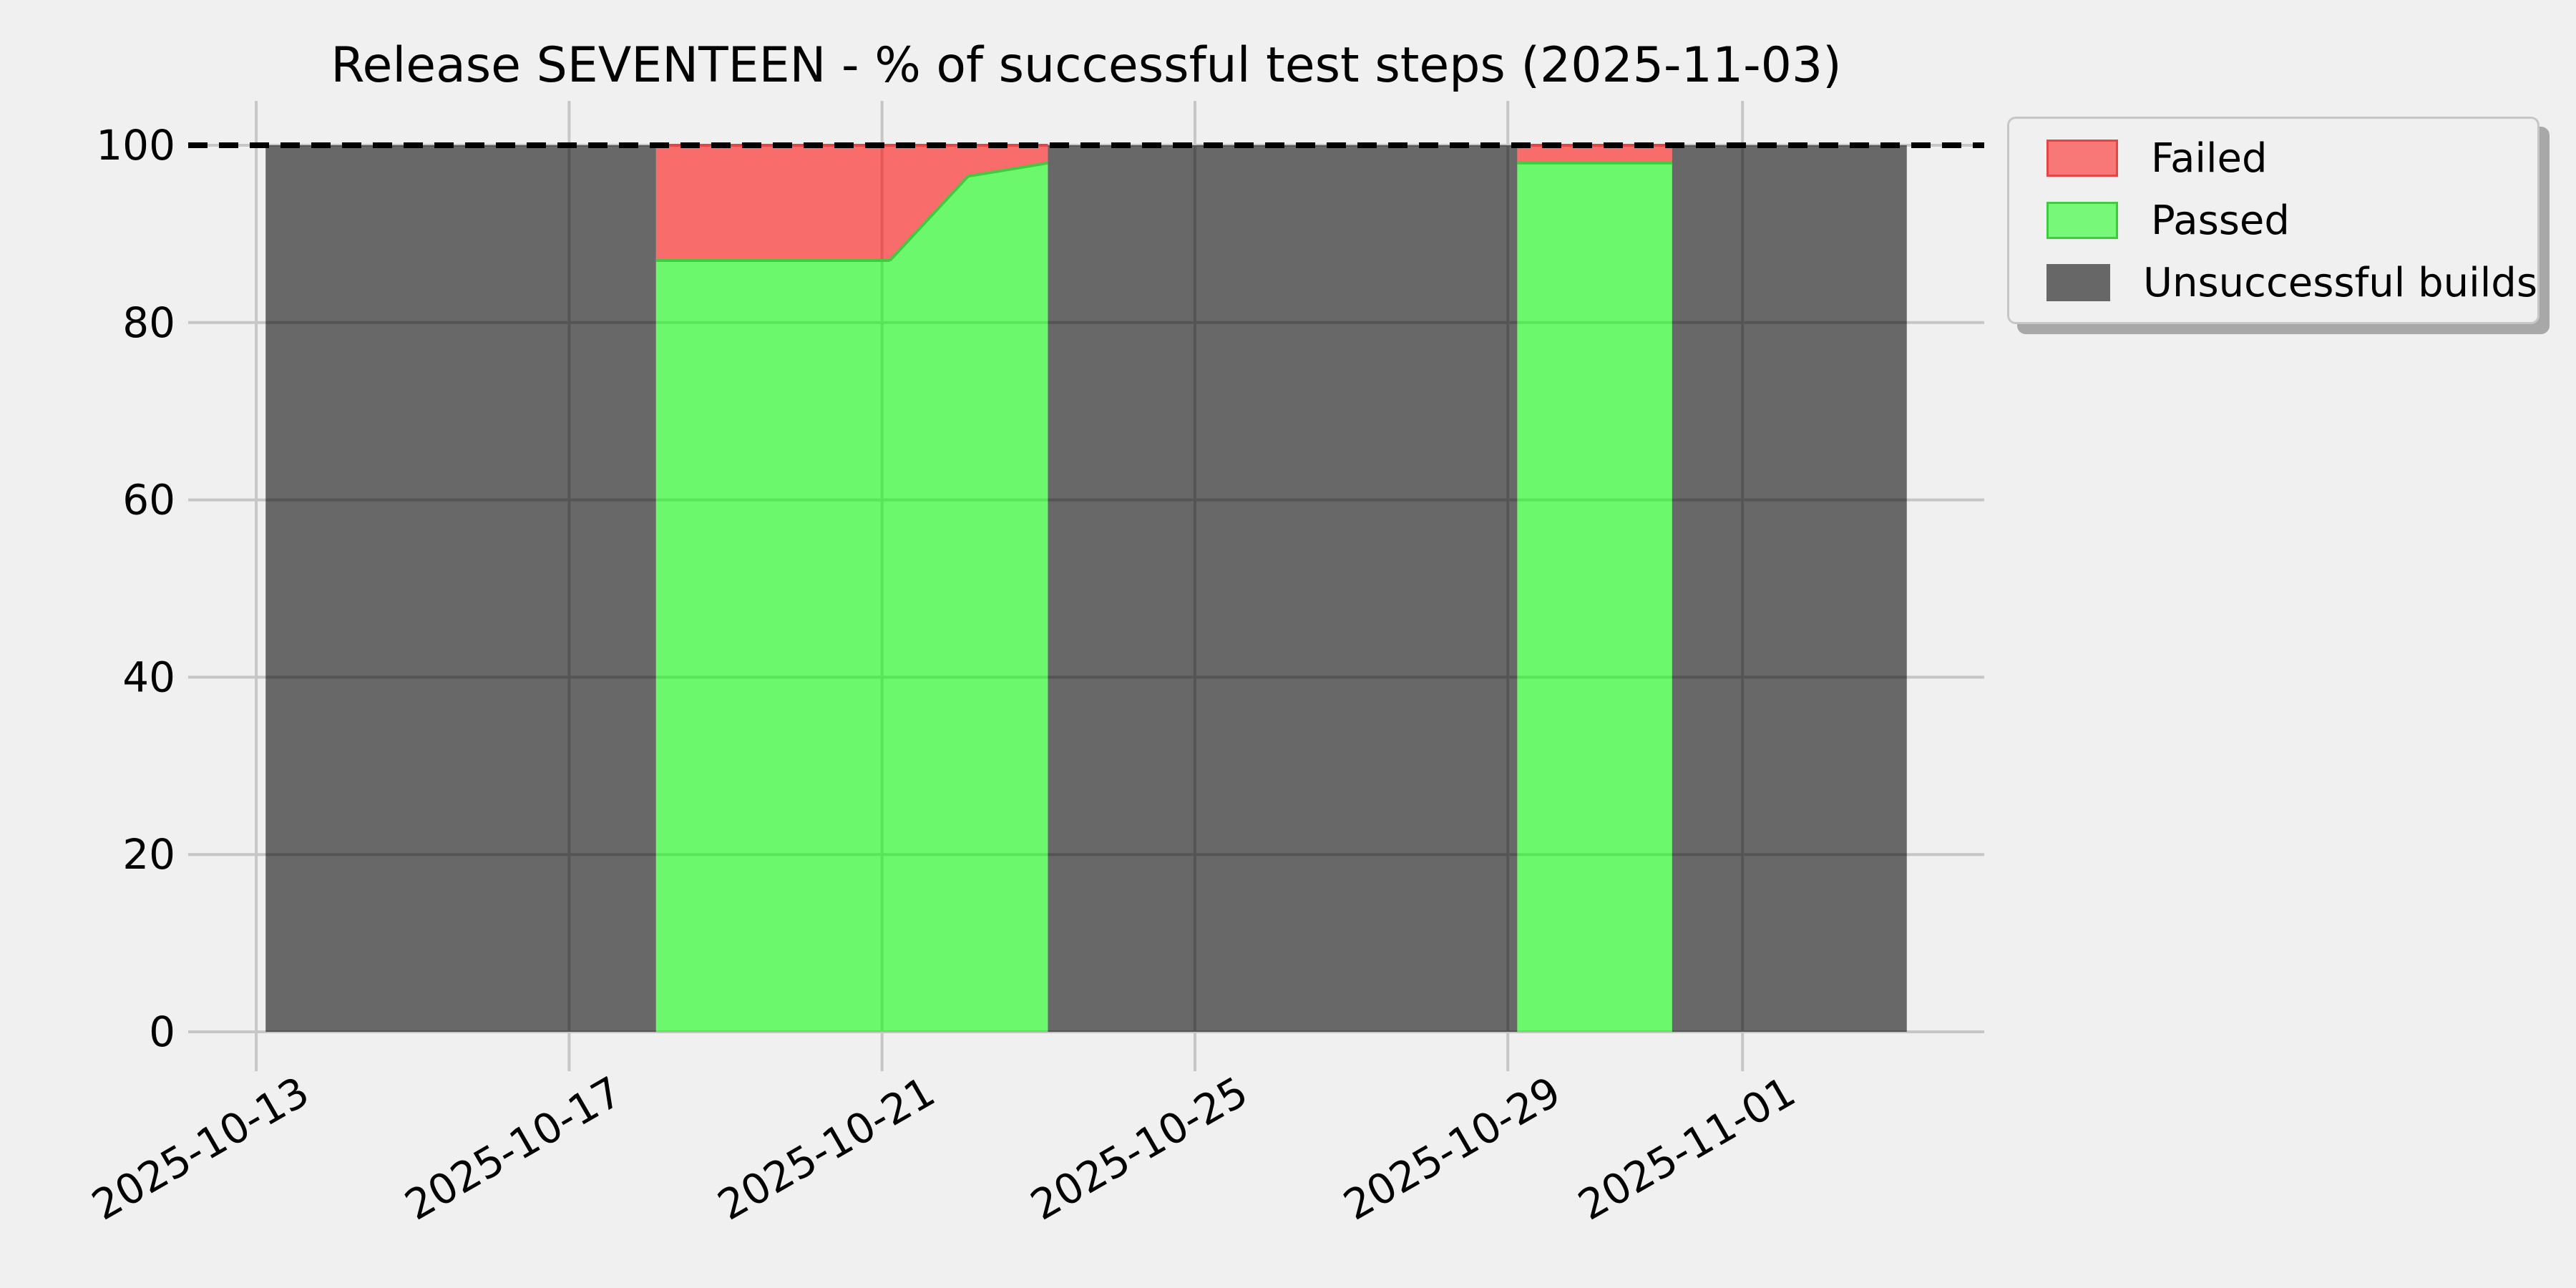  What do you see at coordinates (2220, 220) in the screenshot?
I see `legend-label-passed: Passed` at bounding box center [2220, 220].